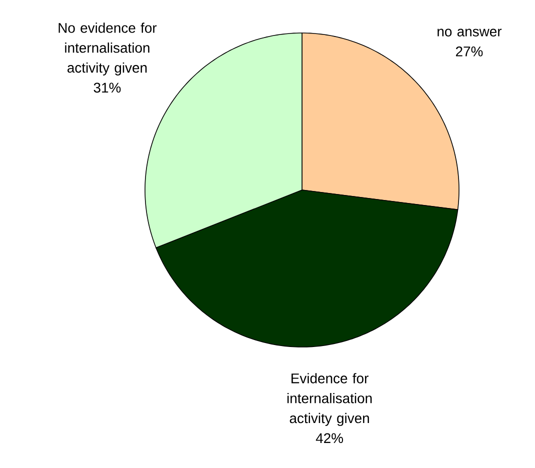 This screenshot has height=468, width=535. What do you see at coordinates (329, 399) in the screenshot?
I see `slice-label: Evidence for internalisation activity given` at bounding box center [329, 399].